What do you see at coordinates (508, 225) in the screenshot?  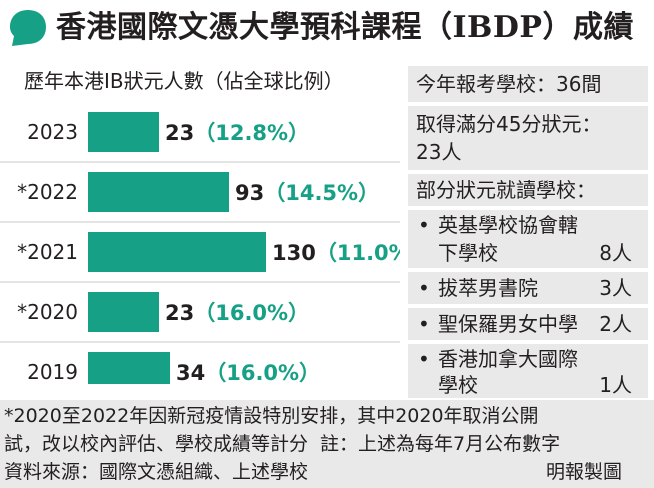 I see `school-name: 英基學校協會轄` at bounding box center [508, 225].